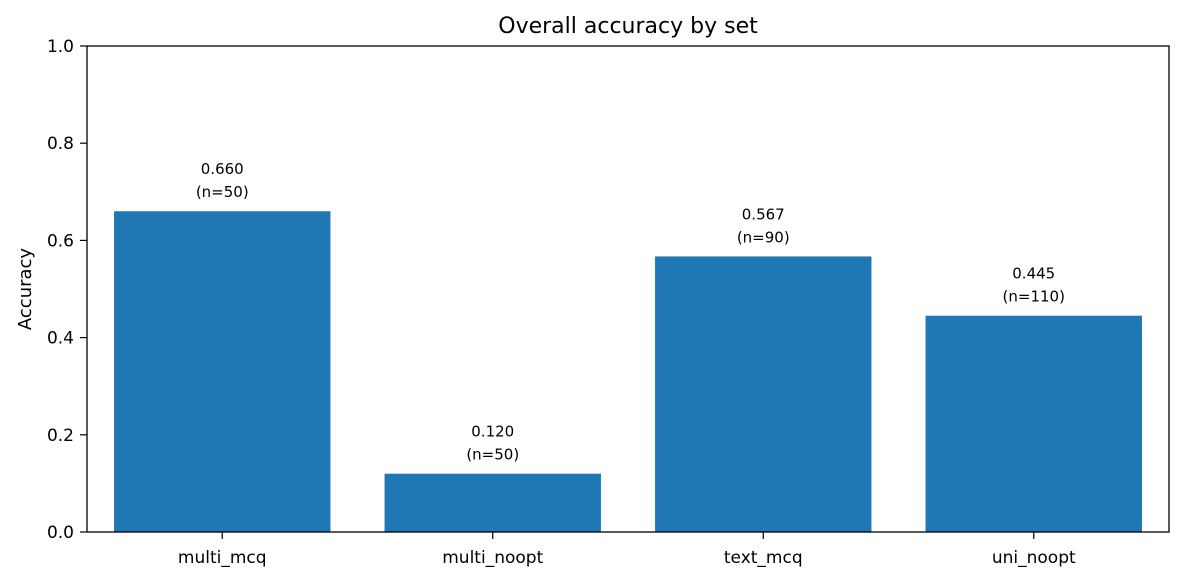 This screenshot has width=1184, height=586. Describe the element at coordinates (222, 169) in the screenshot. I see `value-label-multi_mcq: 0.660` at that location.